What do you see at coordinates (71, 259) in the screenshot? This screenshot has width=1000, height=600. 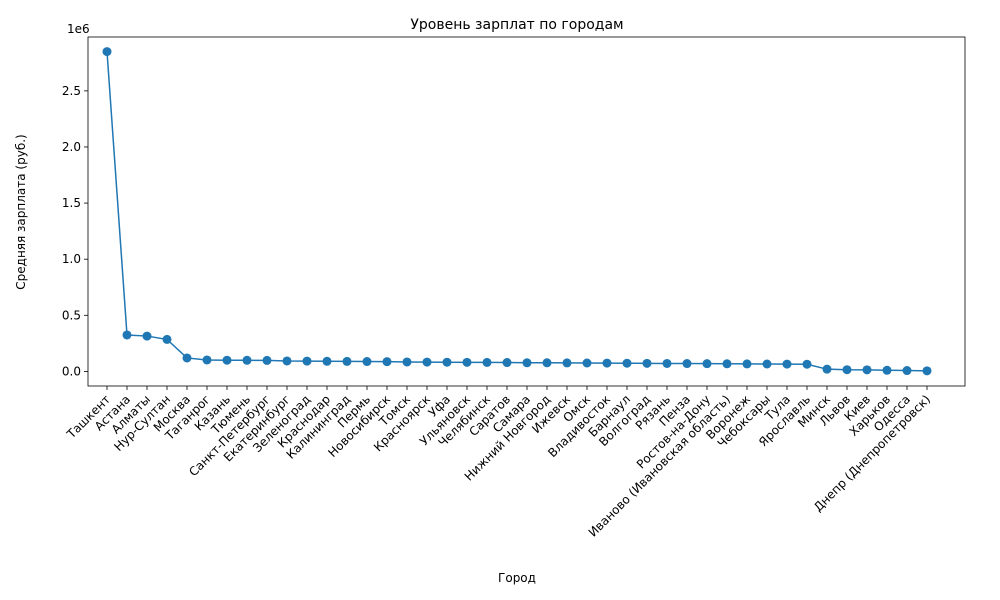 I see `y-tick-label-2: 1.0` at bounding box center [71, 259].